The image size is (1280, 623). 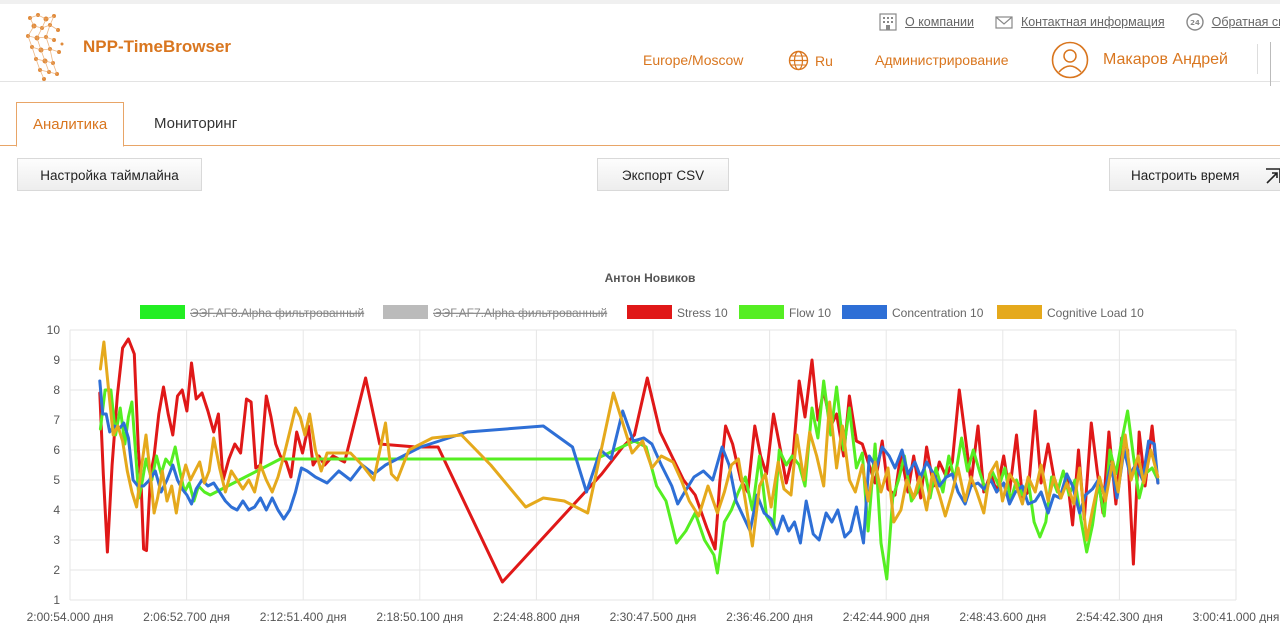 What do you see at coordinates (56, 600) in the screenshot?
I see `y-tick-label: 1` at bounding box center [56, 600].